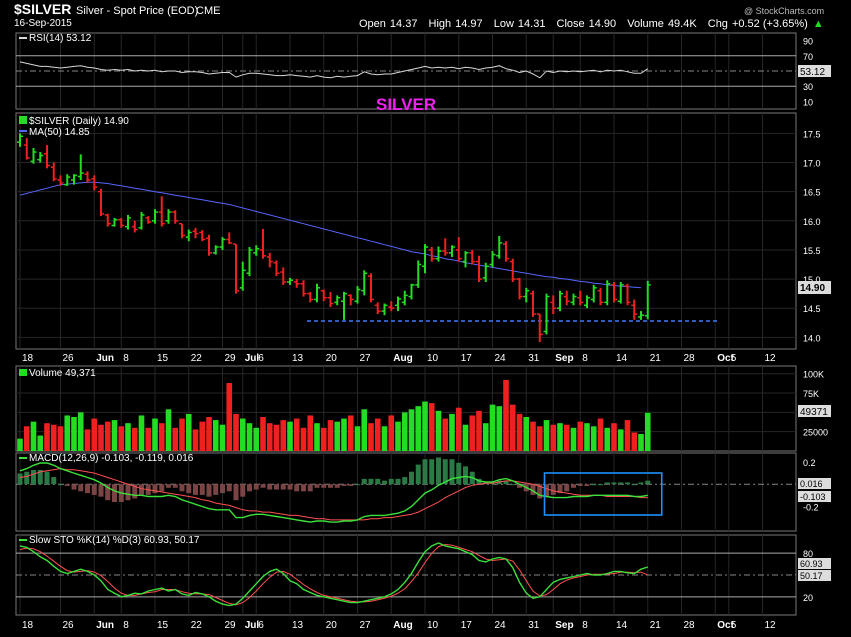 The width and height of the screenshot is (851, 637). What do you see at coordinates (812, 222) in the screenshot?
I see `price-tick-label: 16.0` at bounding box center [812, 222].